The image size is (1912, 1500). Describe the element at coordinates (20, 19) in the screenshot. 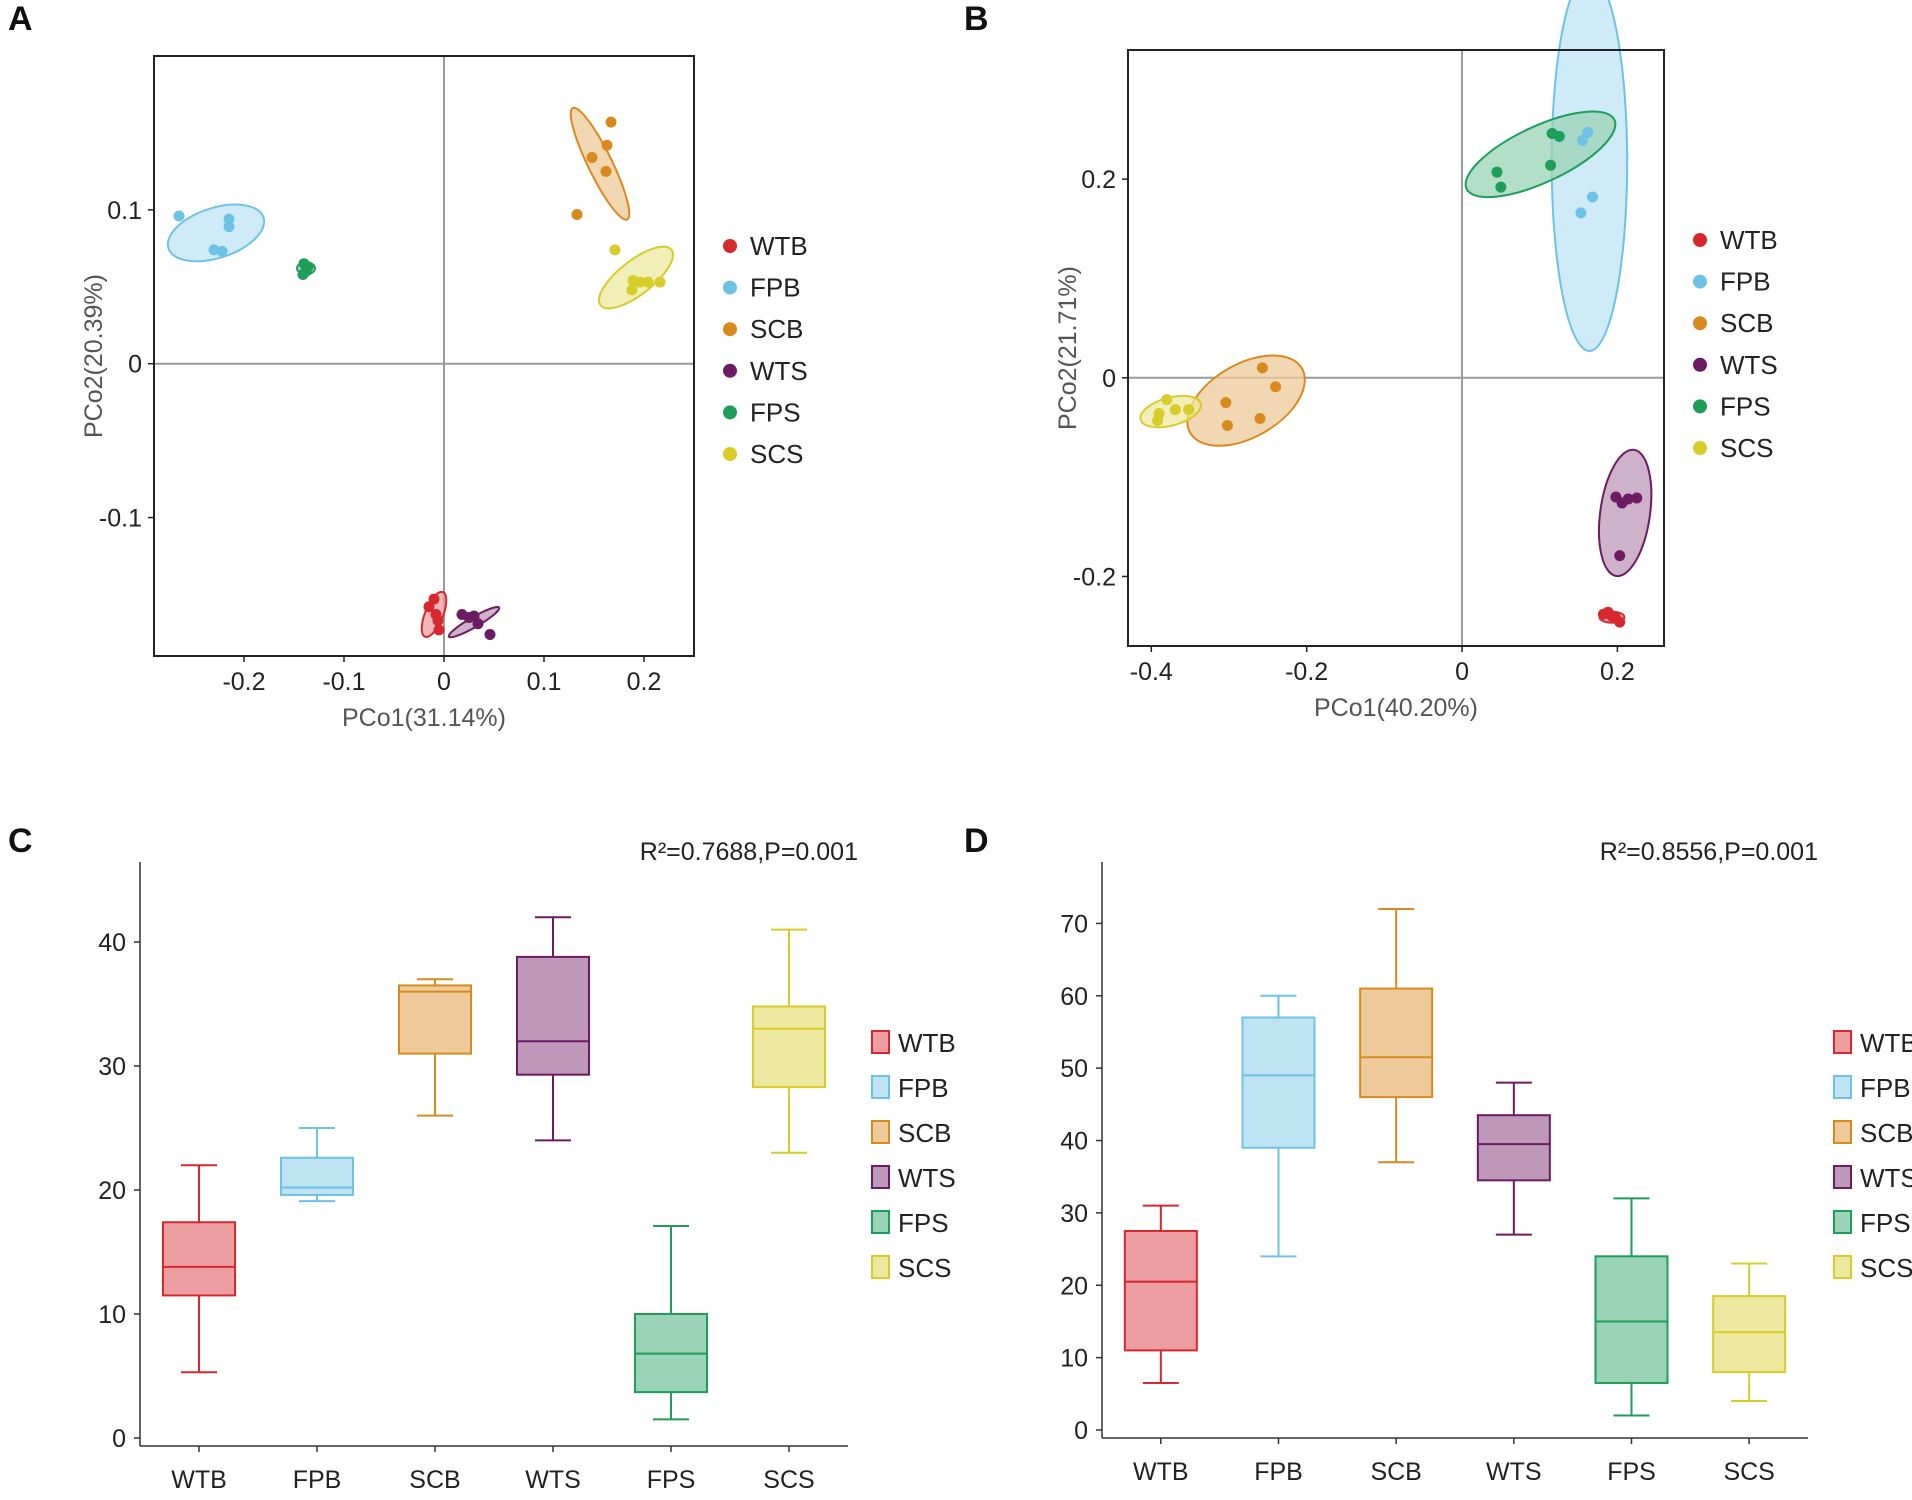

I see `panel-letter-a: A` at that location.